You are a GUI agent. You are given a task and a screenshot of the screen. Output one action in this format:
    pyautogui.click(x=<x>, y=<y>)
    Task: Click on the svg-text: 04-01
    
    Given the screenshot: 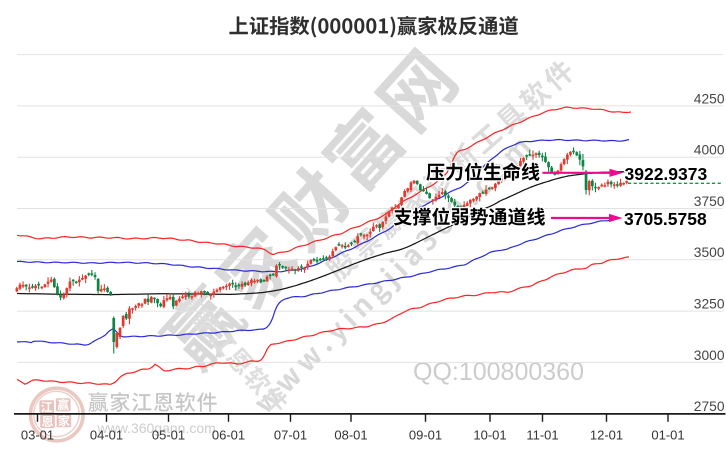 What is the action you would take?
    pyautogui.click(x=106, y=435)
    